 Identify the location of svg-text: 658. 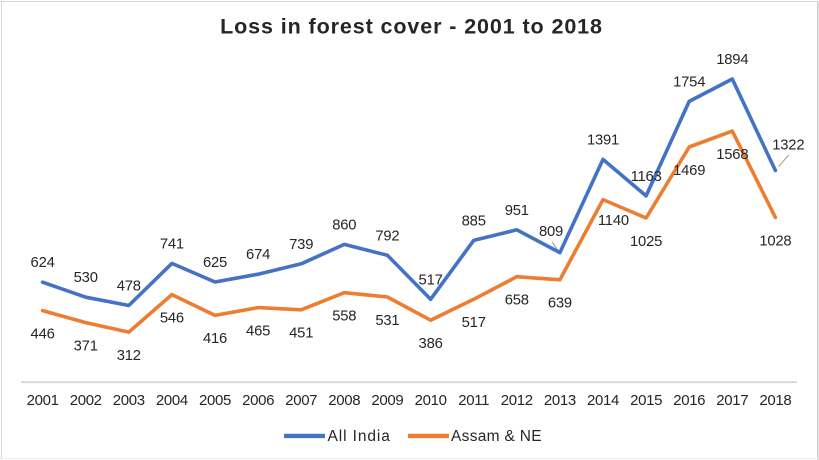
(517, 301).